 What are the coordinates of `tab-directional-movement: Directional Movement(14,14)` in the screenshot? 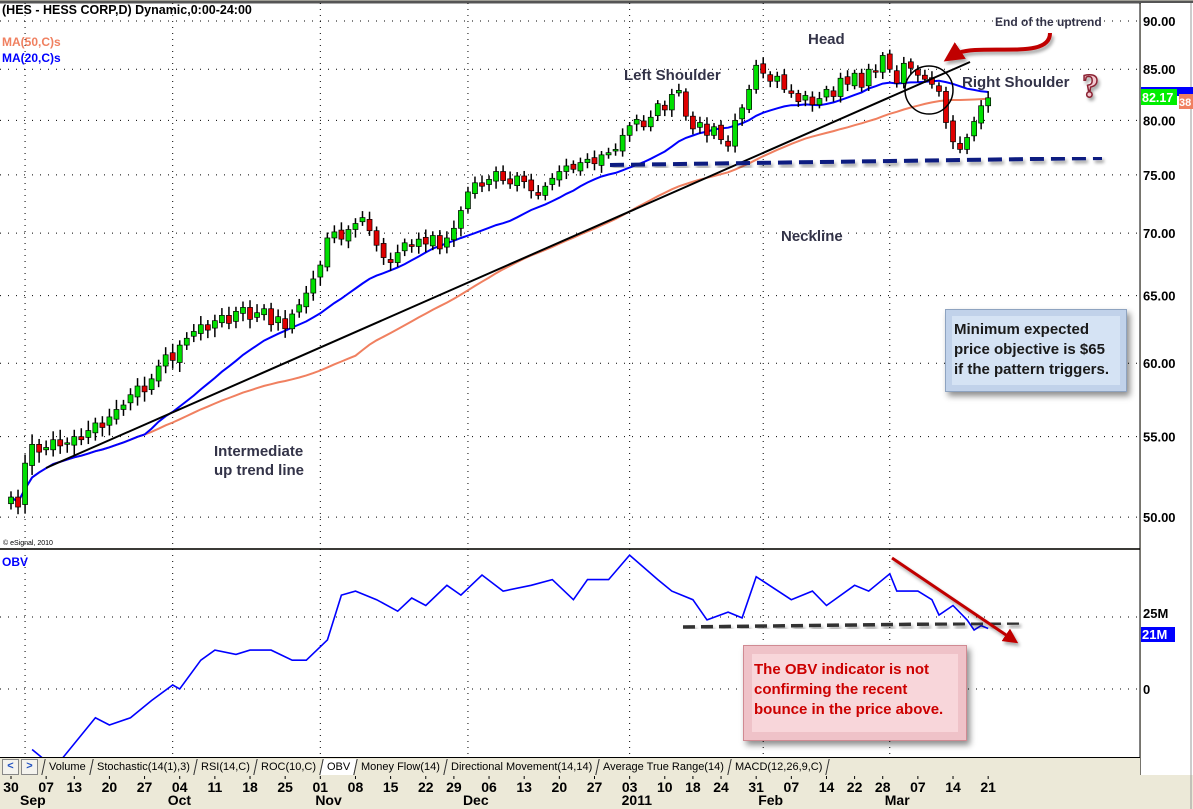 It's located at (521, 767).